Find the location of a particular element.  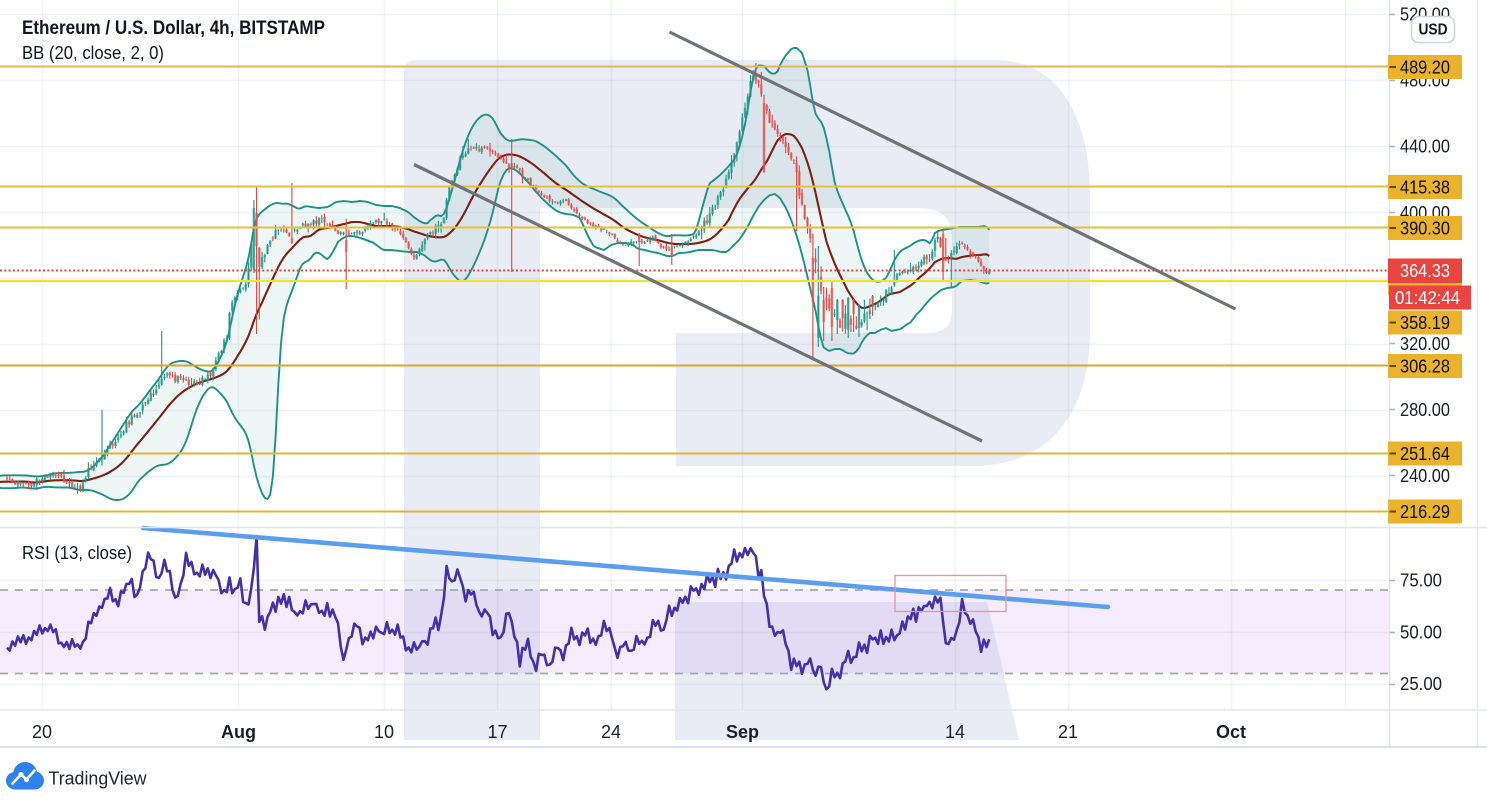

svg-text: 75.00 is located at coordinates (1421, 581).